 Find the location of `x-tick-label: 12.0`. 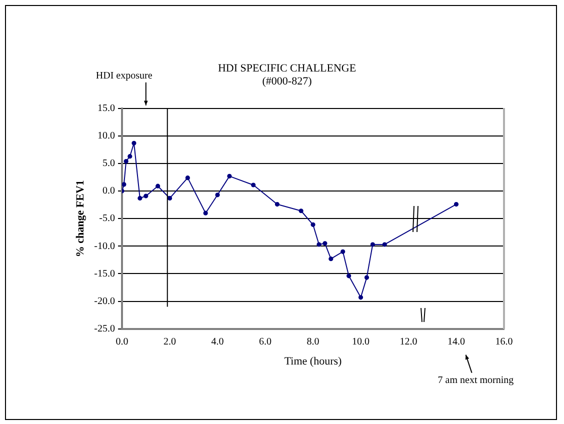

x-tick-label: 12.0 is located at coordinates (409, 342).